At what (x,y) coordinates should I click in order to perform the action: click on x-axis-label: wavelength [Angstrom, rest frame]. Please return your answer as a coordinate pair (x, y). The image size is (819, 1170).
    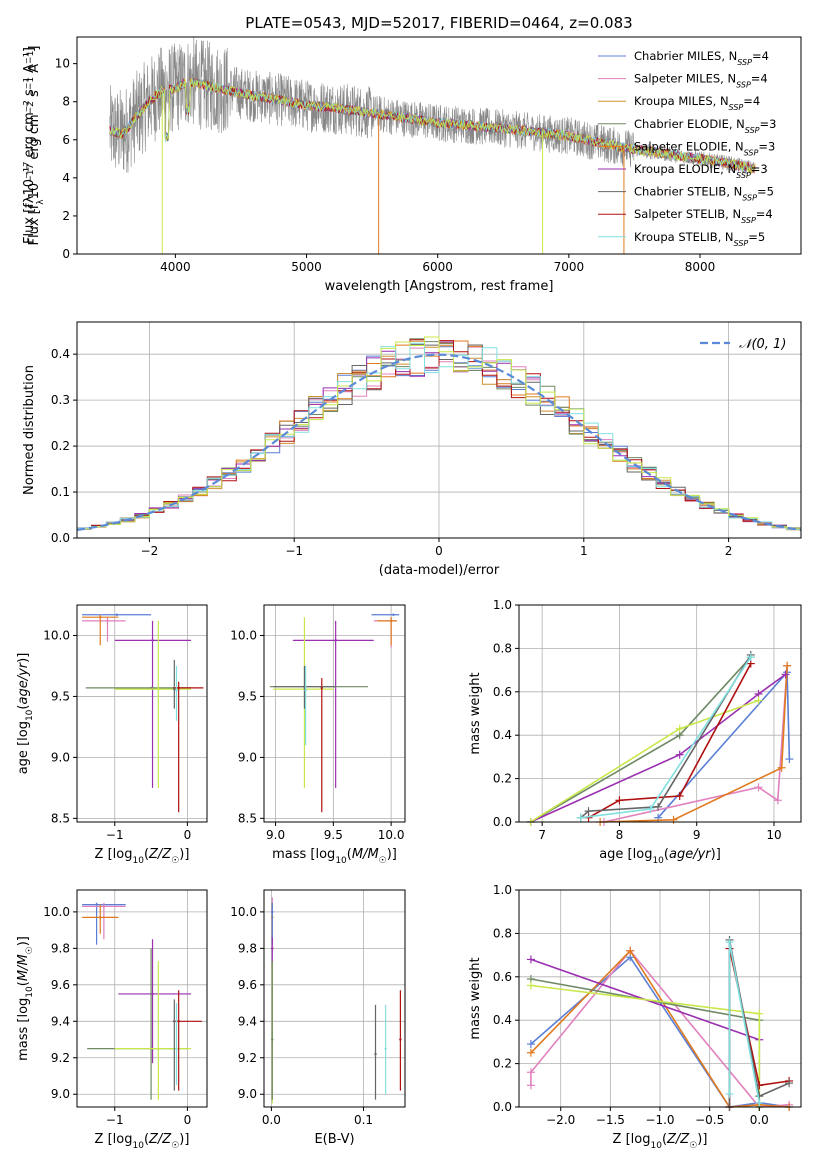
    Looking at the image, I should click on (439, 286).